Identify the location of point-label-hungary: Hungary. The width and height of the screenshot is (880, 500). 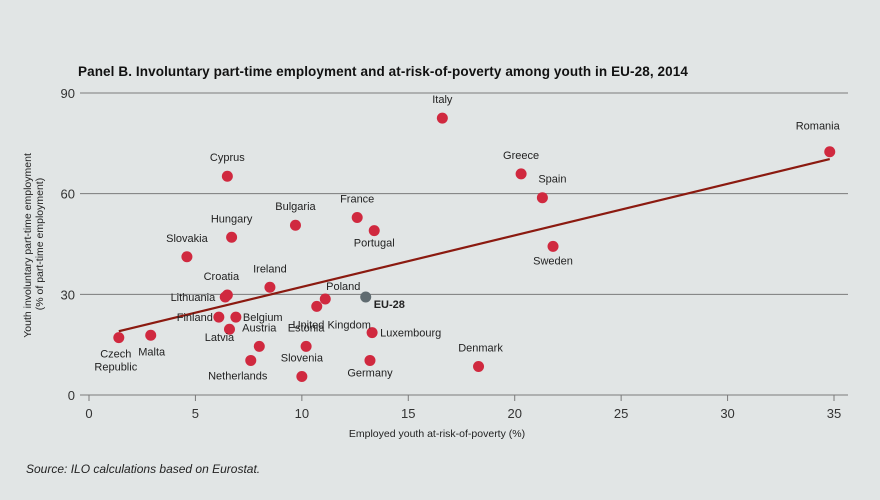
(232, 219).